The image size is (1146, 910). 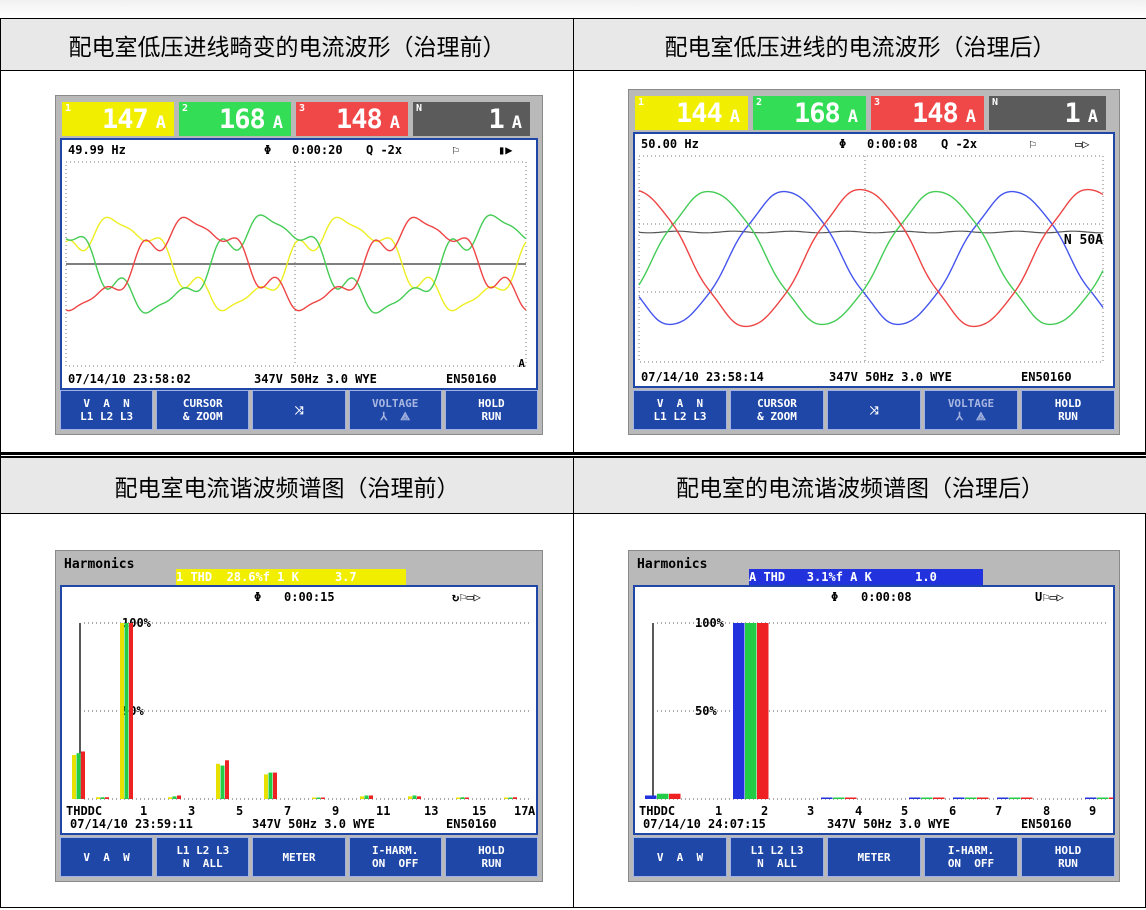 What do you see at coordinates (651, 797) in the screenshot?
I see `bar-l1-thd` at bounding box center [651, 797].